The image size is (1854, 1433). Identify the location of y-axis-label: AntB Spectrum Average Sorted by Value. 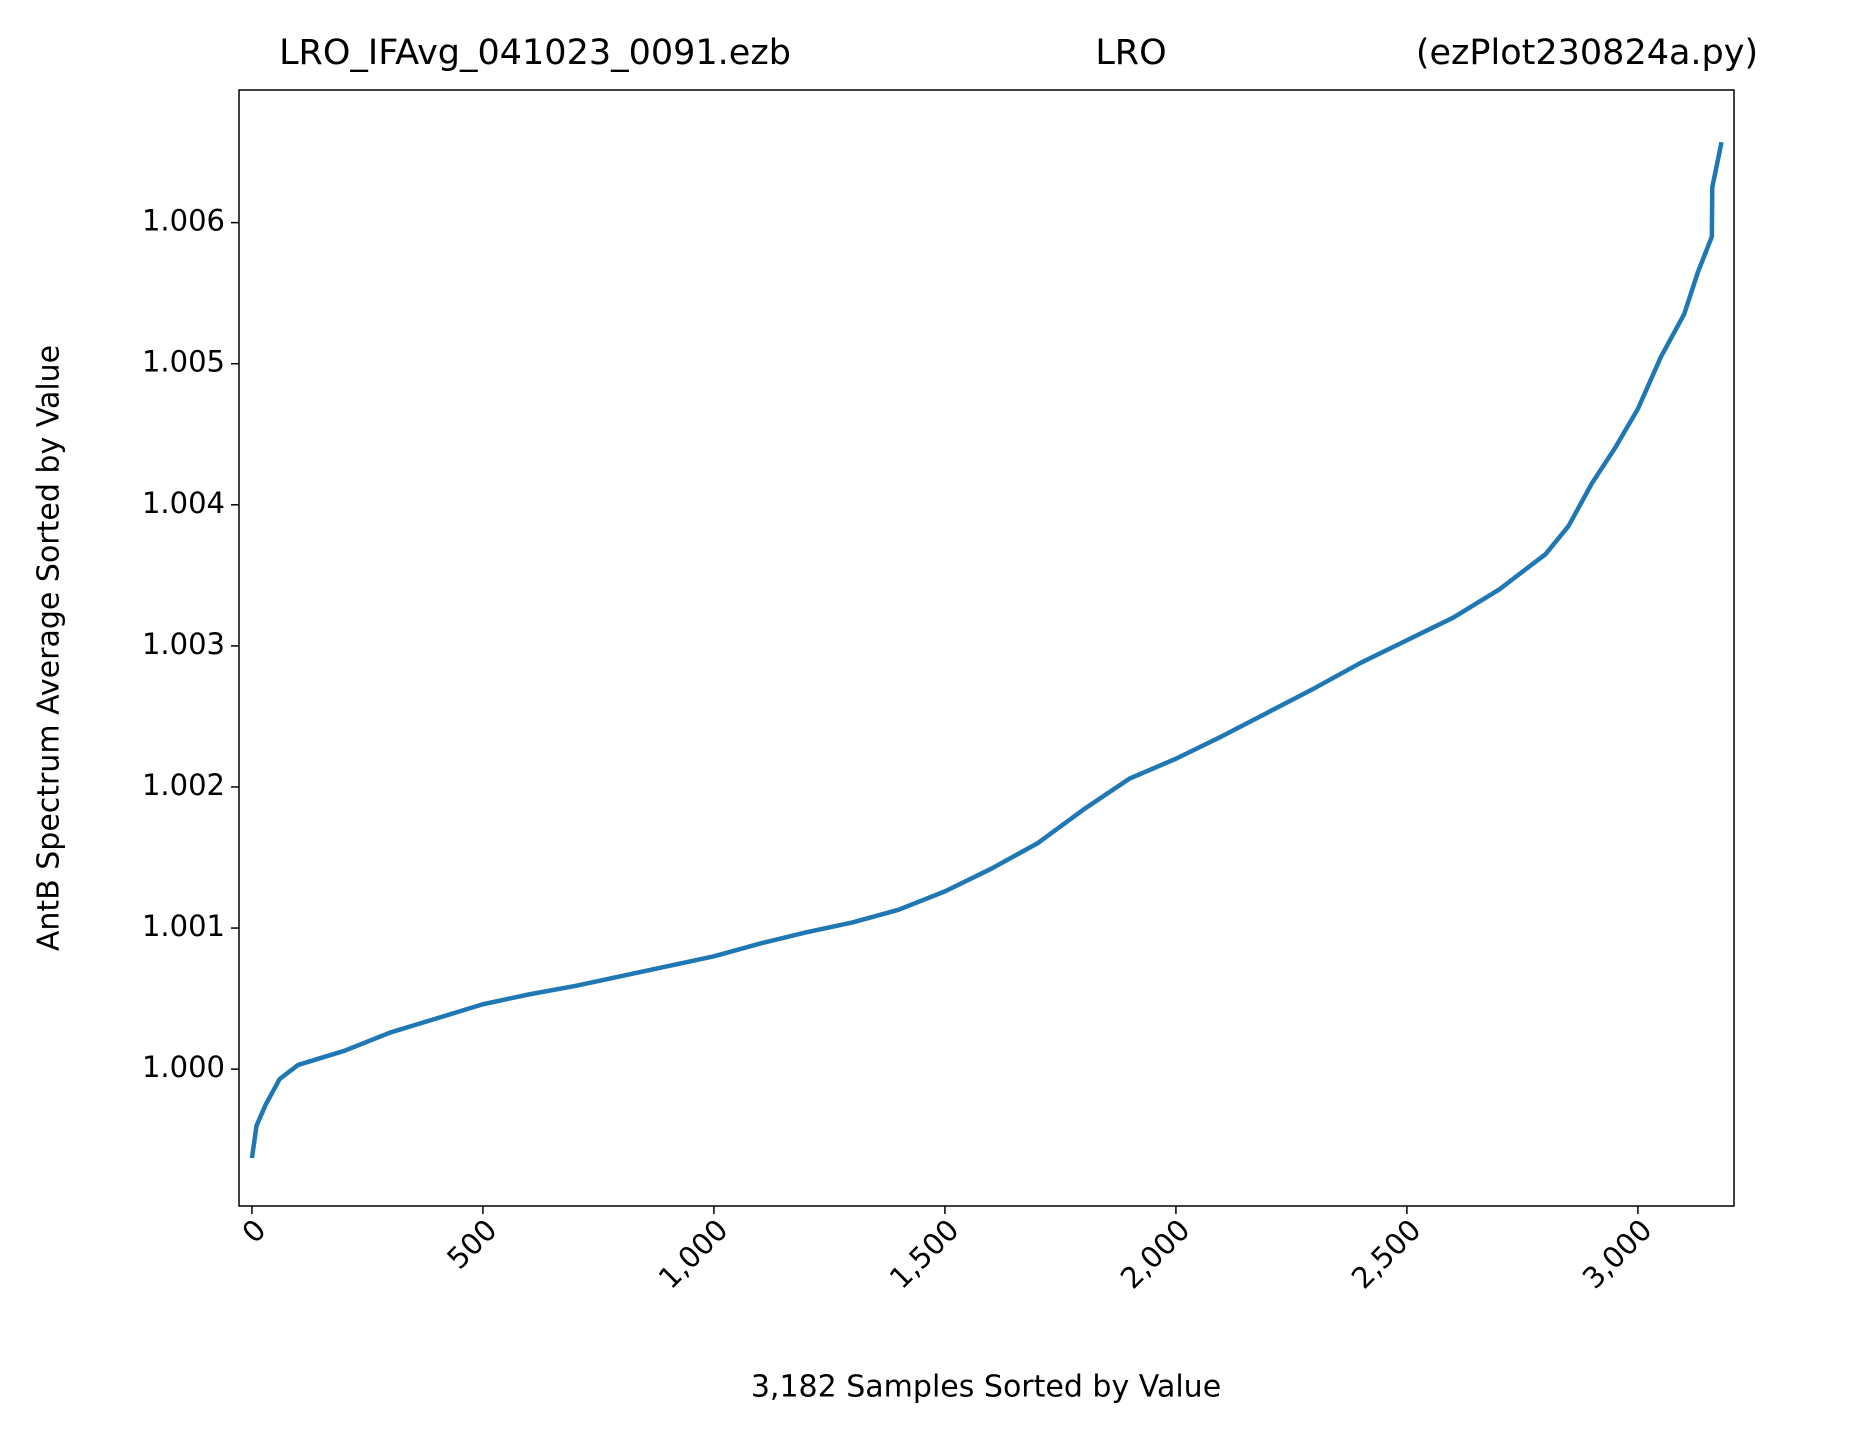
(49, 648).